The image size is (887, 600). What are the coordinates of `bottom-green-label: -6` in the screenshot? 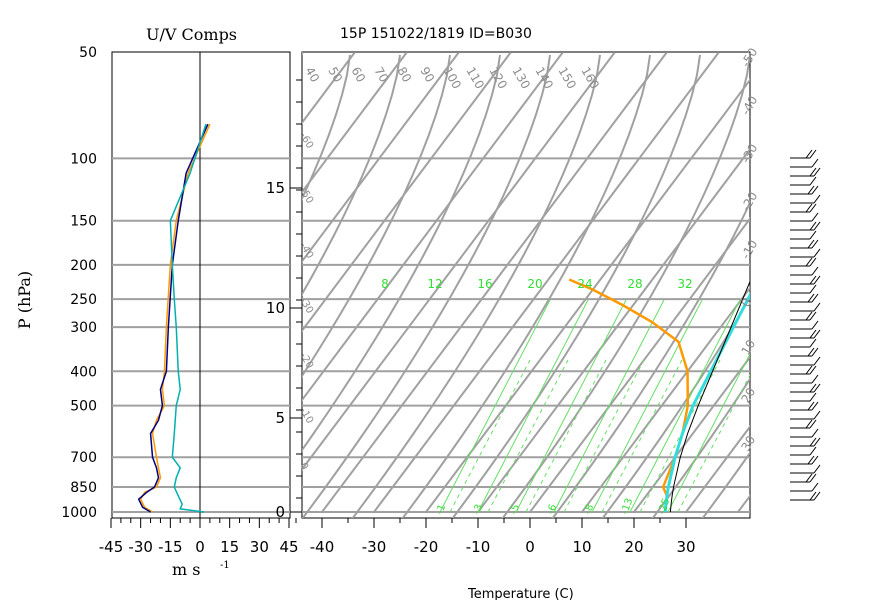 It's located at (552, 509).